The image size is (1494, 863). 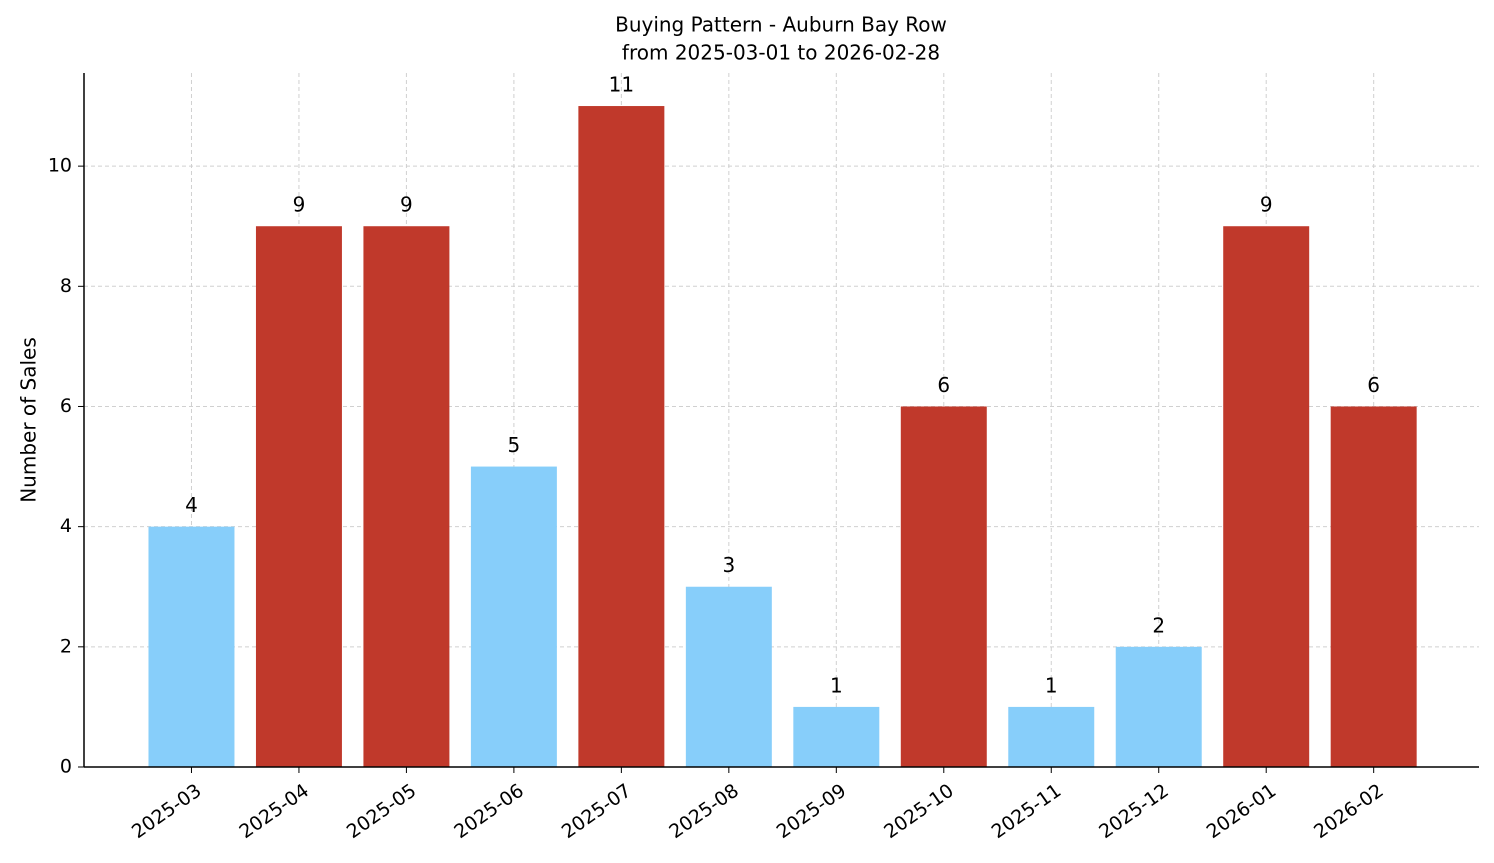 What do you see at coordinates (66, 526) in the screenshot?
I see `y-tick-label: 4` at bounding box center [66, 526].